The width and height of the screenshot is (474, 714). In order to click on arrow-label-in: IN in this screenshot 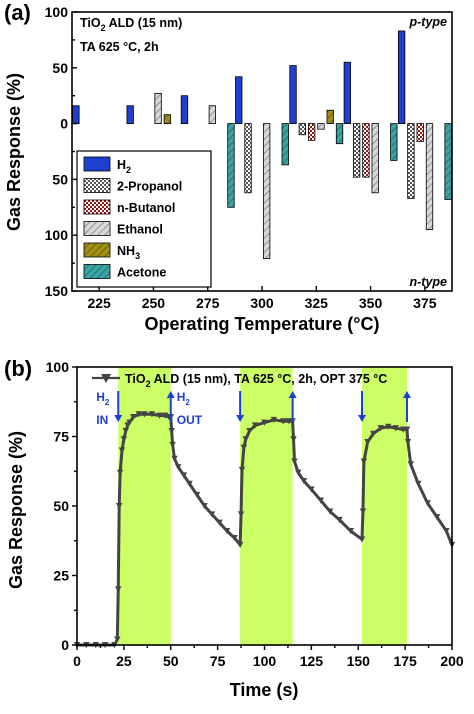, I will do `click(102, 420)`.